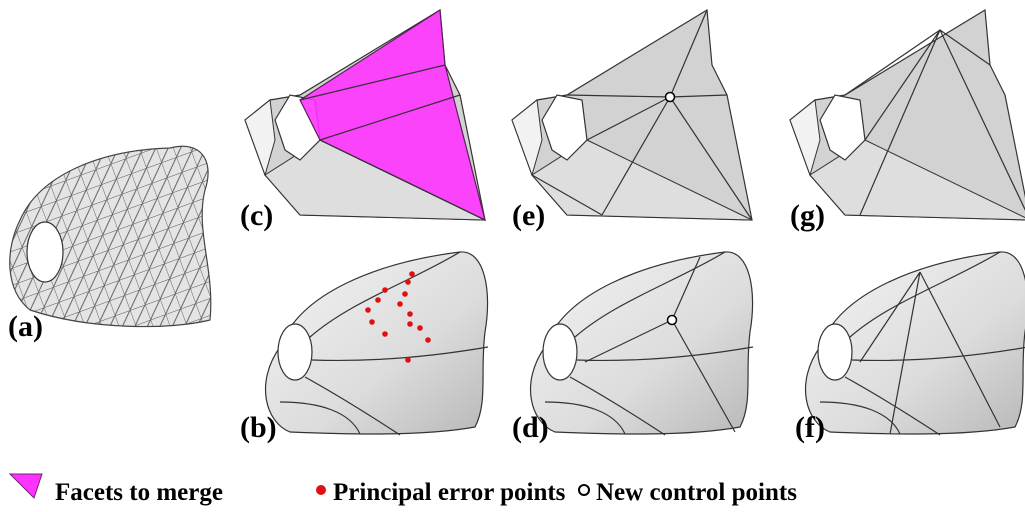 This screenshot has width=1025, height=512. Describe the element at coordinates (914, 343) in the screenshot. I see `smooth-f` at that location.